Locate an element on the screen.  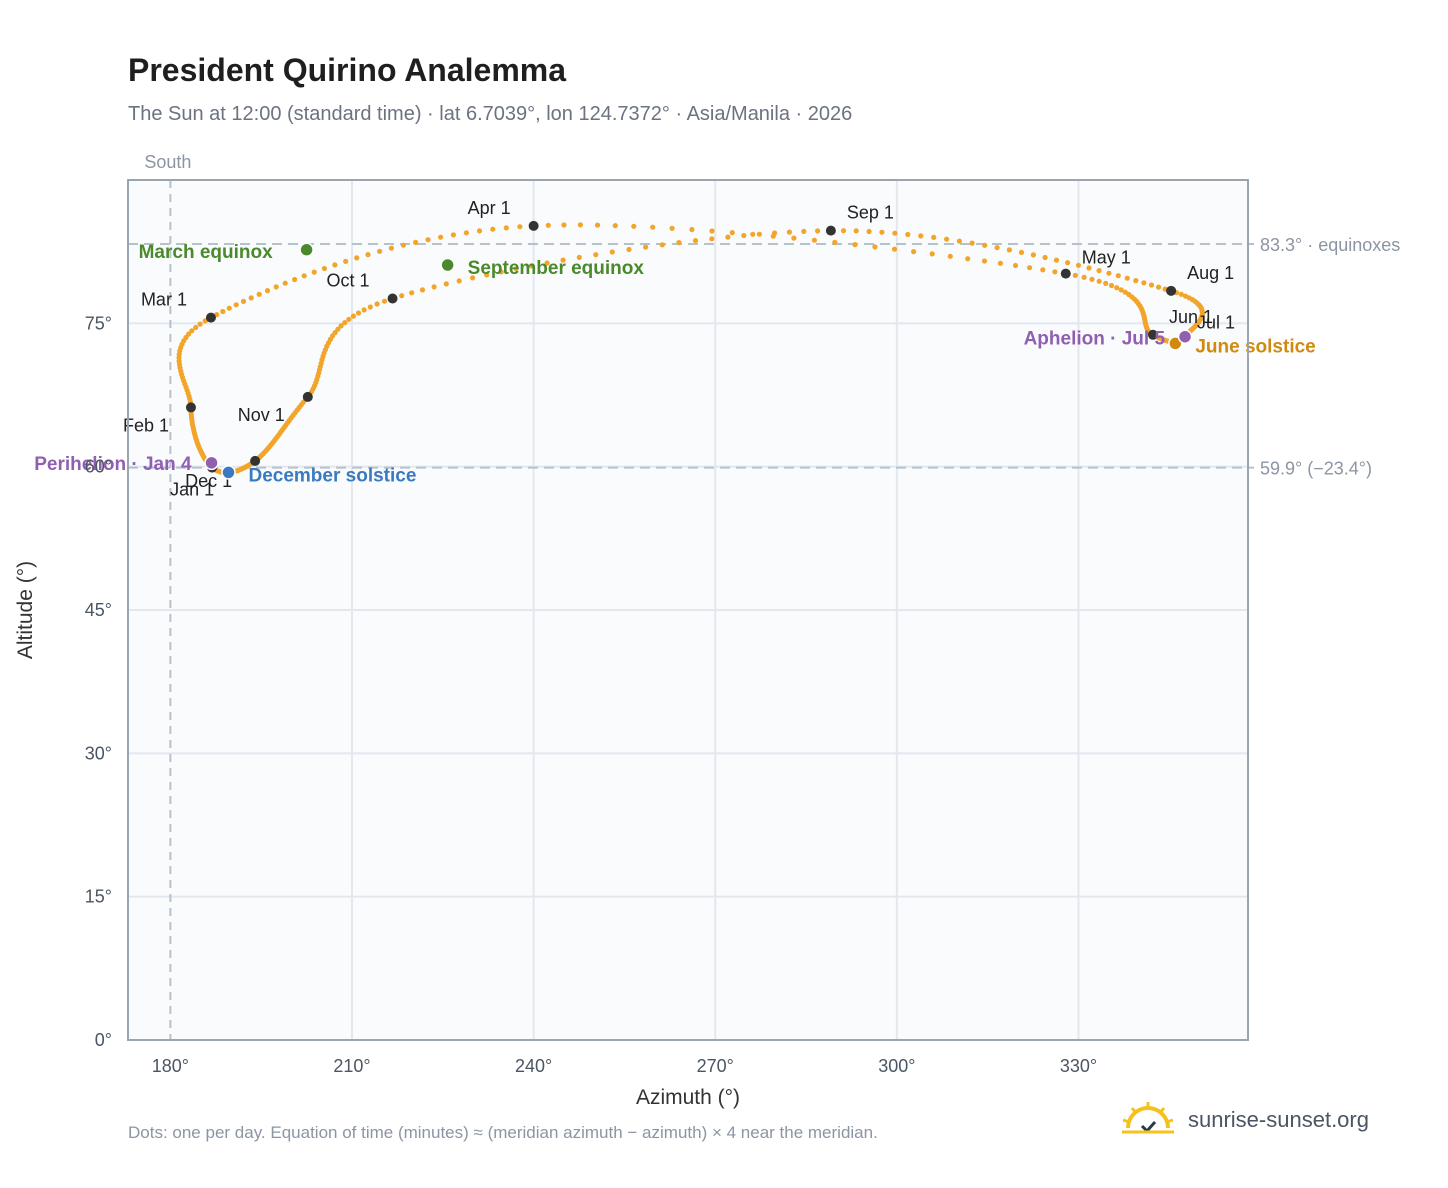
event-label: March equinox is located at coordinates (206, 252).